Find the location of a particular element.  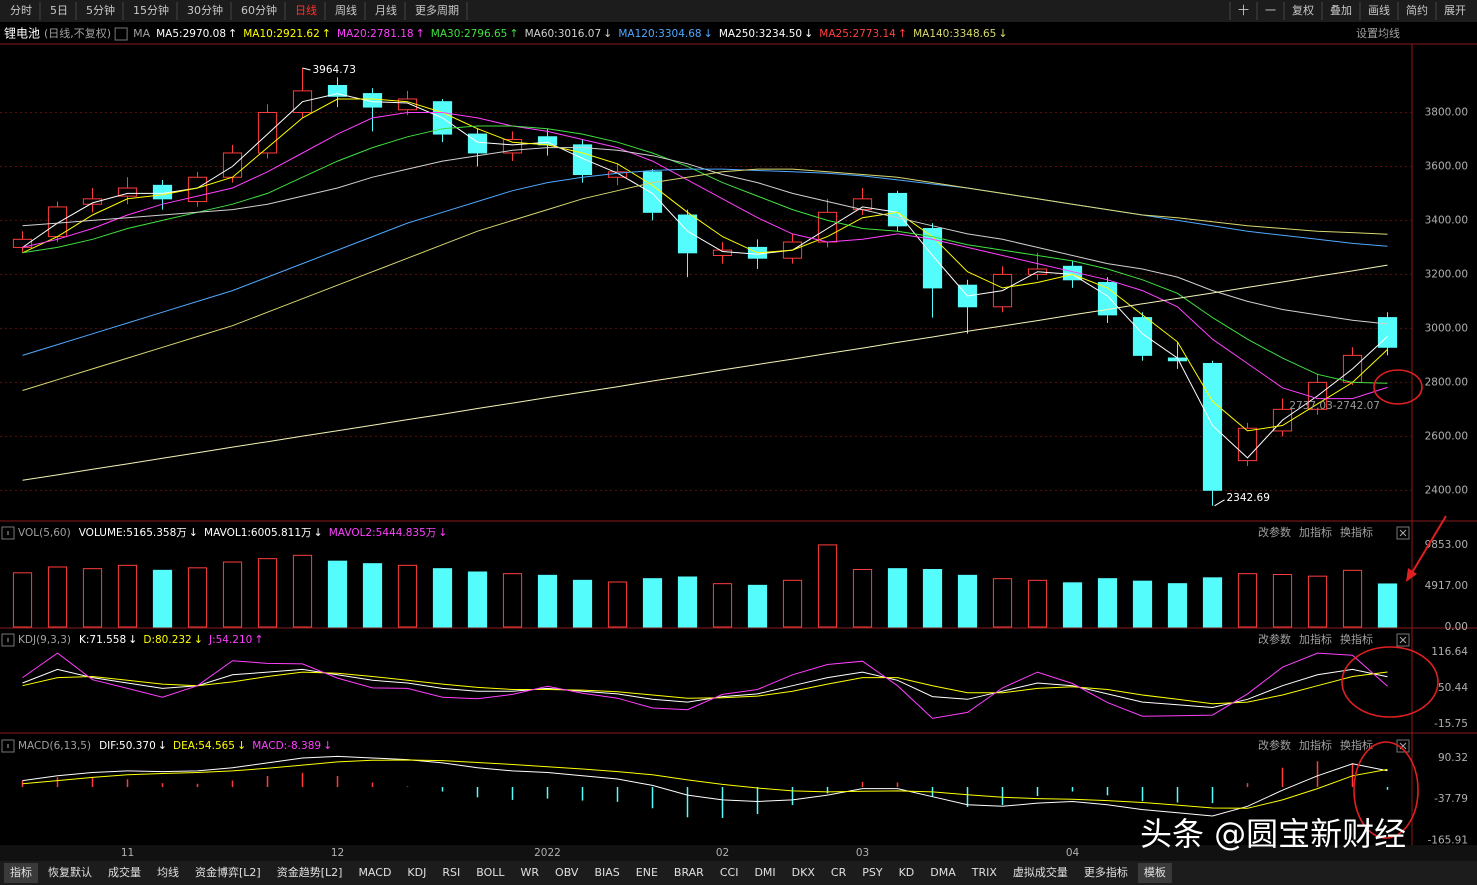

indicator-tab: 更多指标 is located at coordinates (1106, 872).